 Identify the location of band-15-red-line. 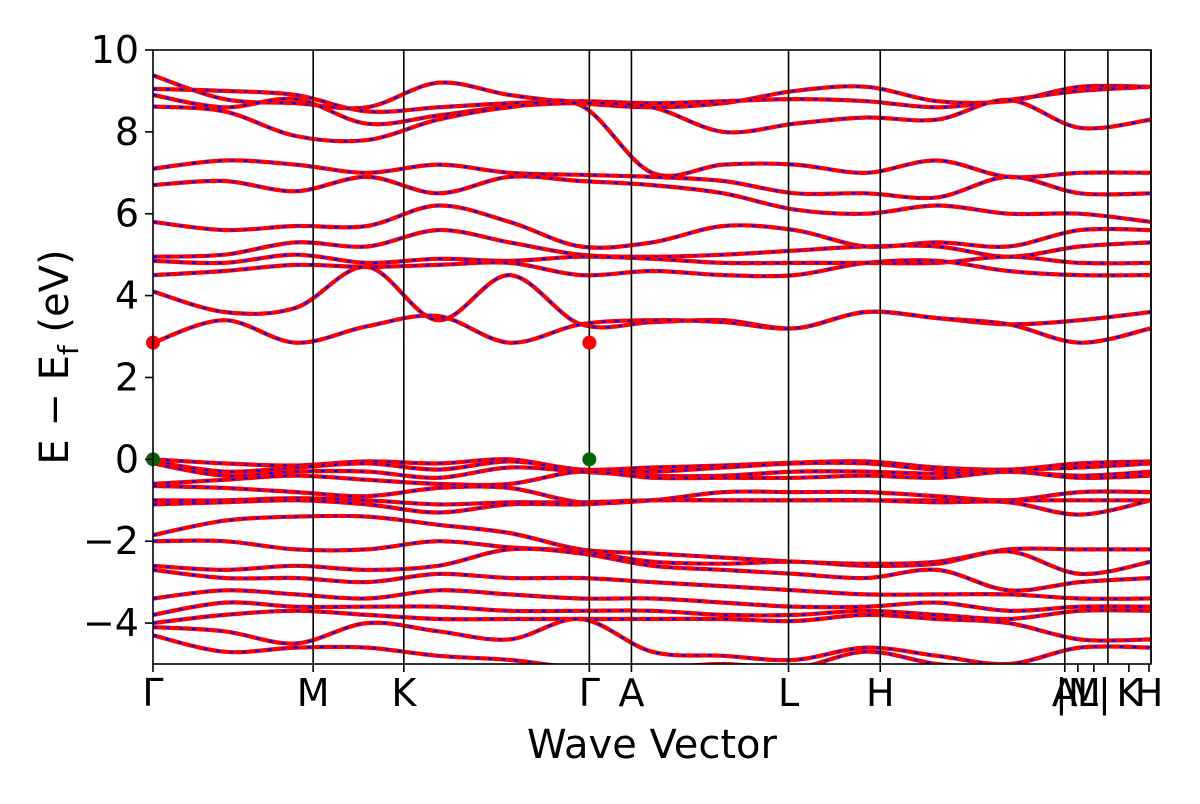
(652, 478).